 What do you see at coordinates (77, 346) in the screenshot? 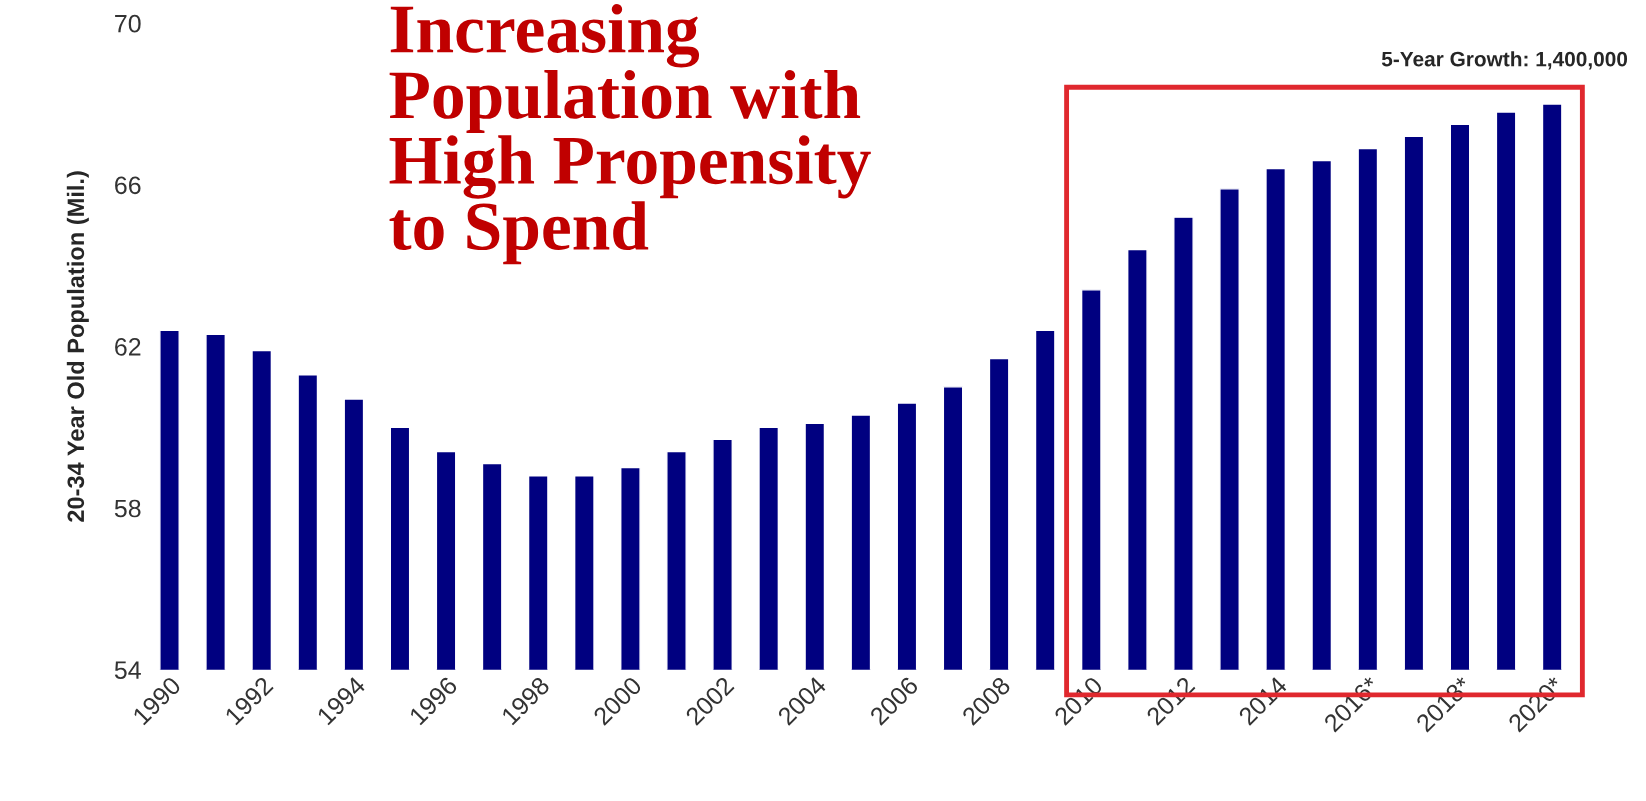
I see `y-axis-title: 20-34 Year Old Population (Mil.)` at bounding box center [77, 346].